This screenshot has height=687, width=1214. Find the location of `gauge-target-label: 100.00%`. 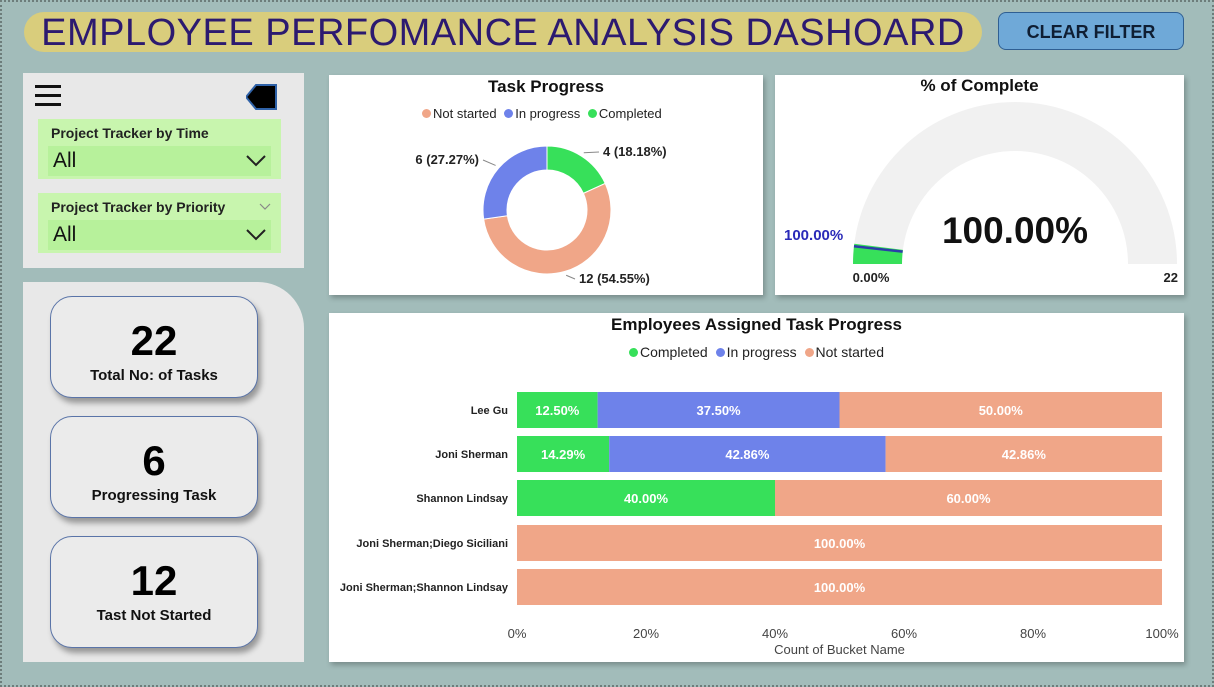

gauge-target-label: 100.00% is located at coordinates (813, 235).